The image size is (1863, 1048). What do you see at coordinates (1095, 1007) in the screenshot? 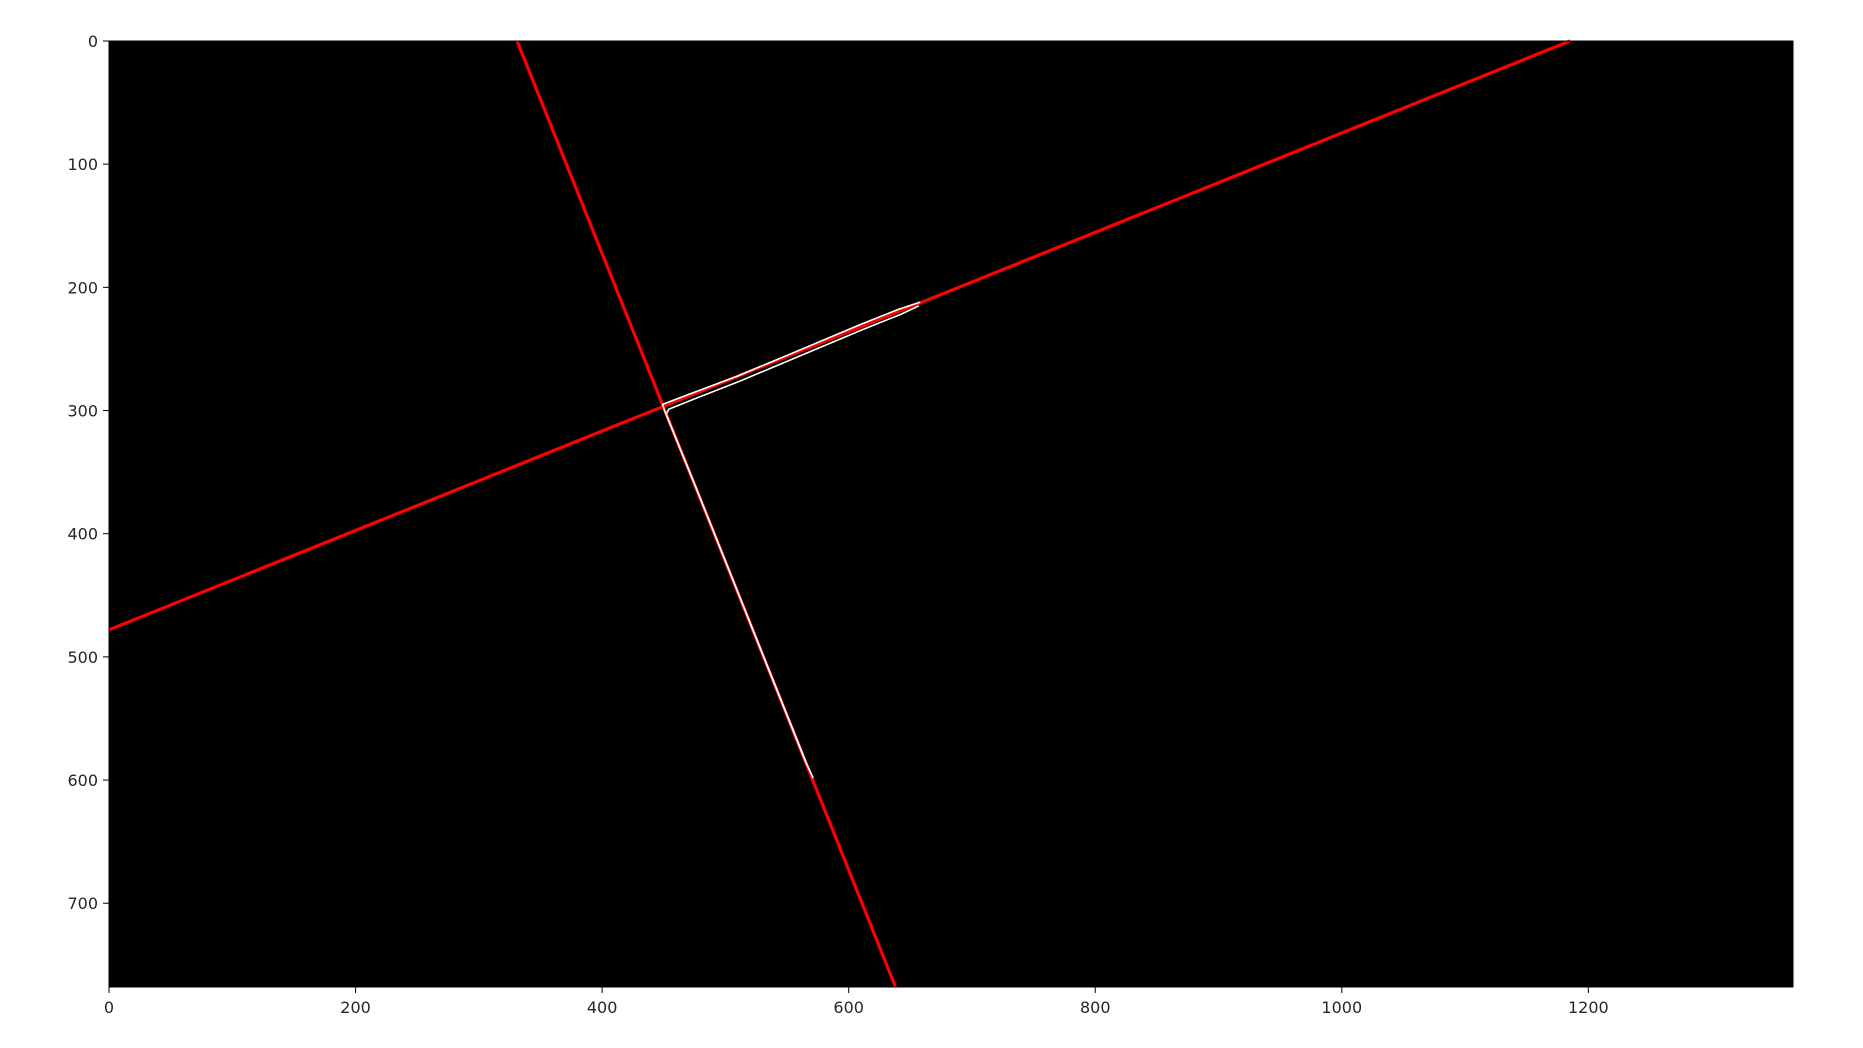
I see `x-tick-label-4: 800` at bounding box center [1095, 1007].